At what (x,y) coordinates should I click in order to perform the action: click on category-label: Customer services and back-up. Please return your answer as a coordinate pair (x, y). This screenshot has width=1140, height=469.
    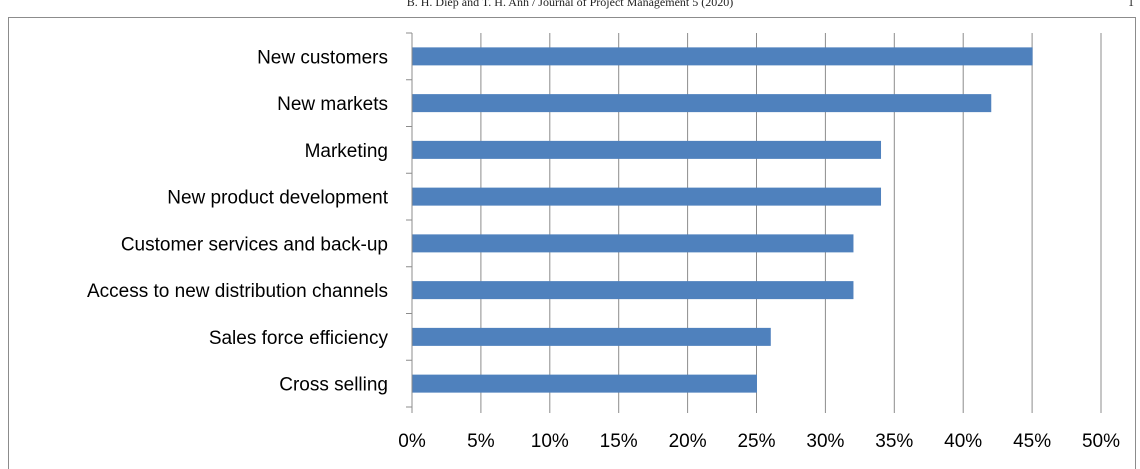
    Looking at the image, I should click on (254, 244).